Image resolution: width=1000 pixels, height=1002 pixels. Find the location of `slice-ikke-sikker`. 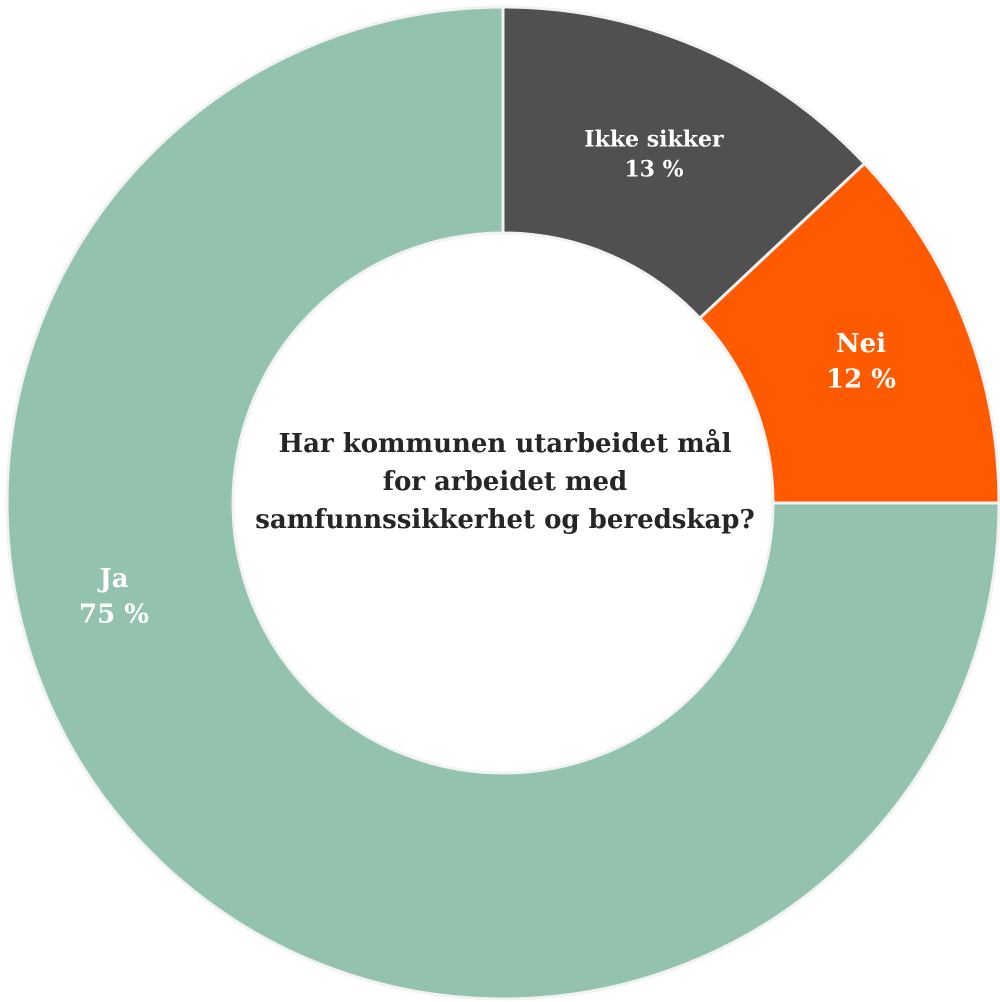

slice-ikke-sikker is located at coordinates (684, 163).